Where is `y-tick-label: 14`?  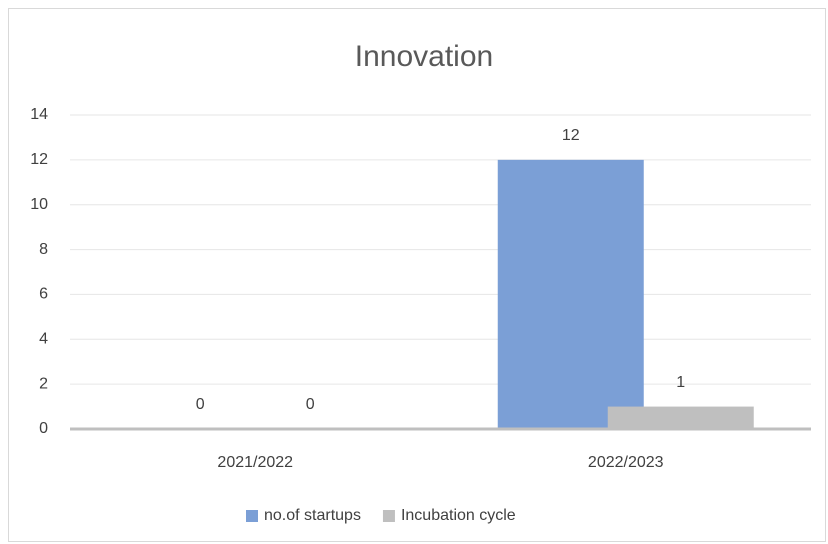
y-tick-label: 14 is located at coordinates (39, 114).